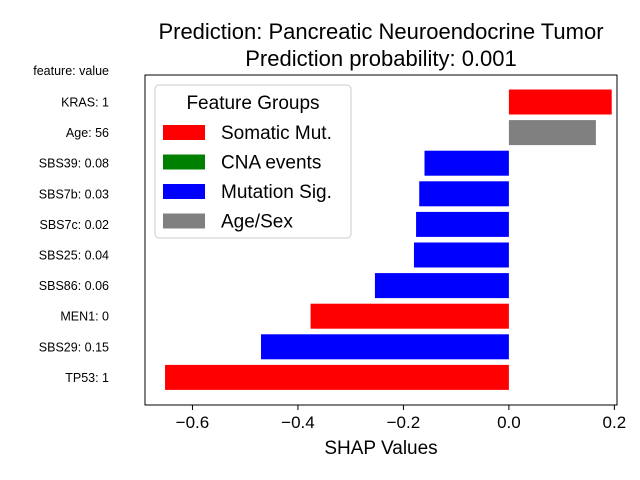 This screenshot has width=640, height=480. Describe the element at coordinates (276, 192) in the screenshot. I see `legend-label-mutation-sig: Mutation Sig.` at that location.